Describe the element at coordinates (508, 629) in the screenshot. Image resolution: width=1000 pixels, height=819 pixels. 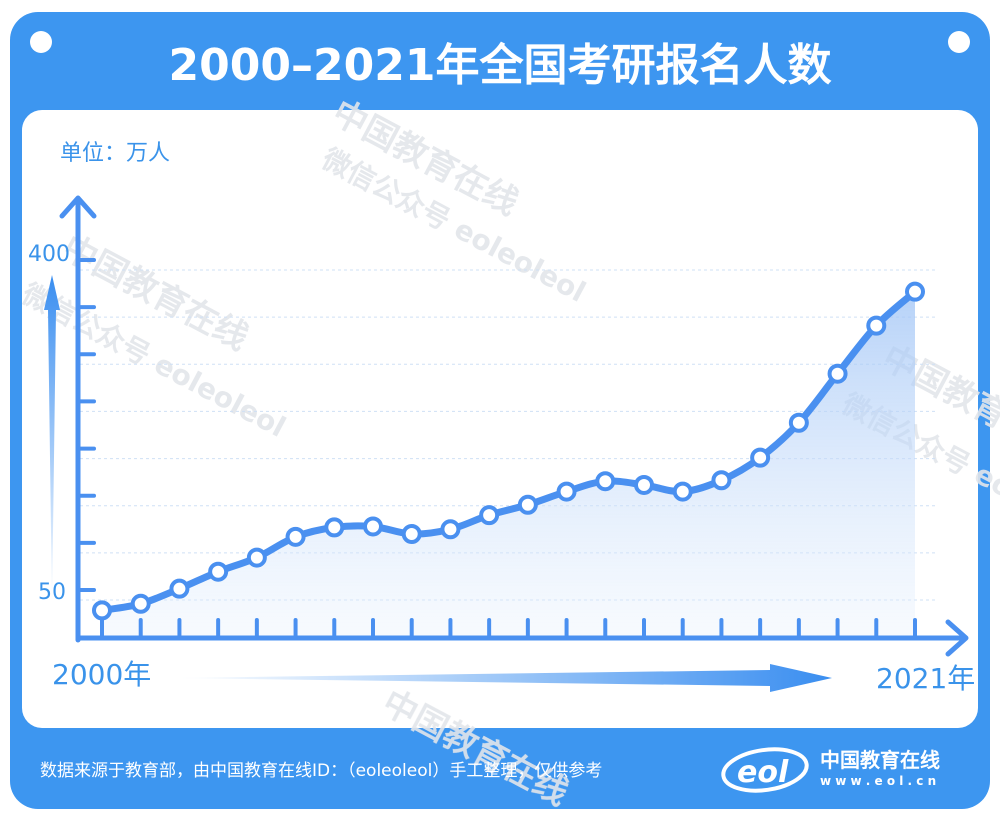
I see `x-axis-ticks` at that location.